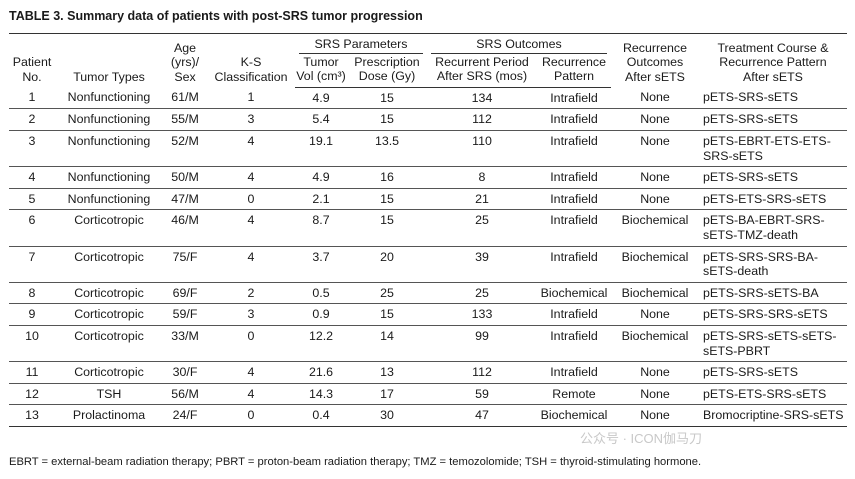 The image size is (855, 479). What do you see at coordinates (185, 415) in the screenshot?
I see `cell-age-sex: 24/F` at bounding box center [185, 415].